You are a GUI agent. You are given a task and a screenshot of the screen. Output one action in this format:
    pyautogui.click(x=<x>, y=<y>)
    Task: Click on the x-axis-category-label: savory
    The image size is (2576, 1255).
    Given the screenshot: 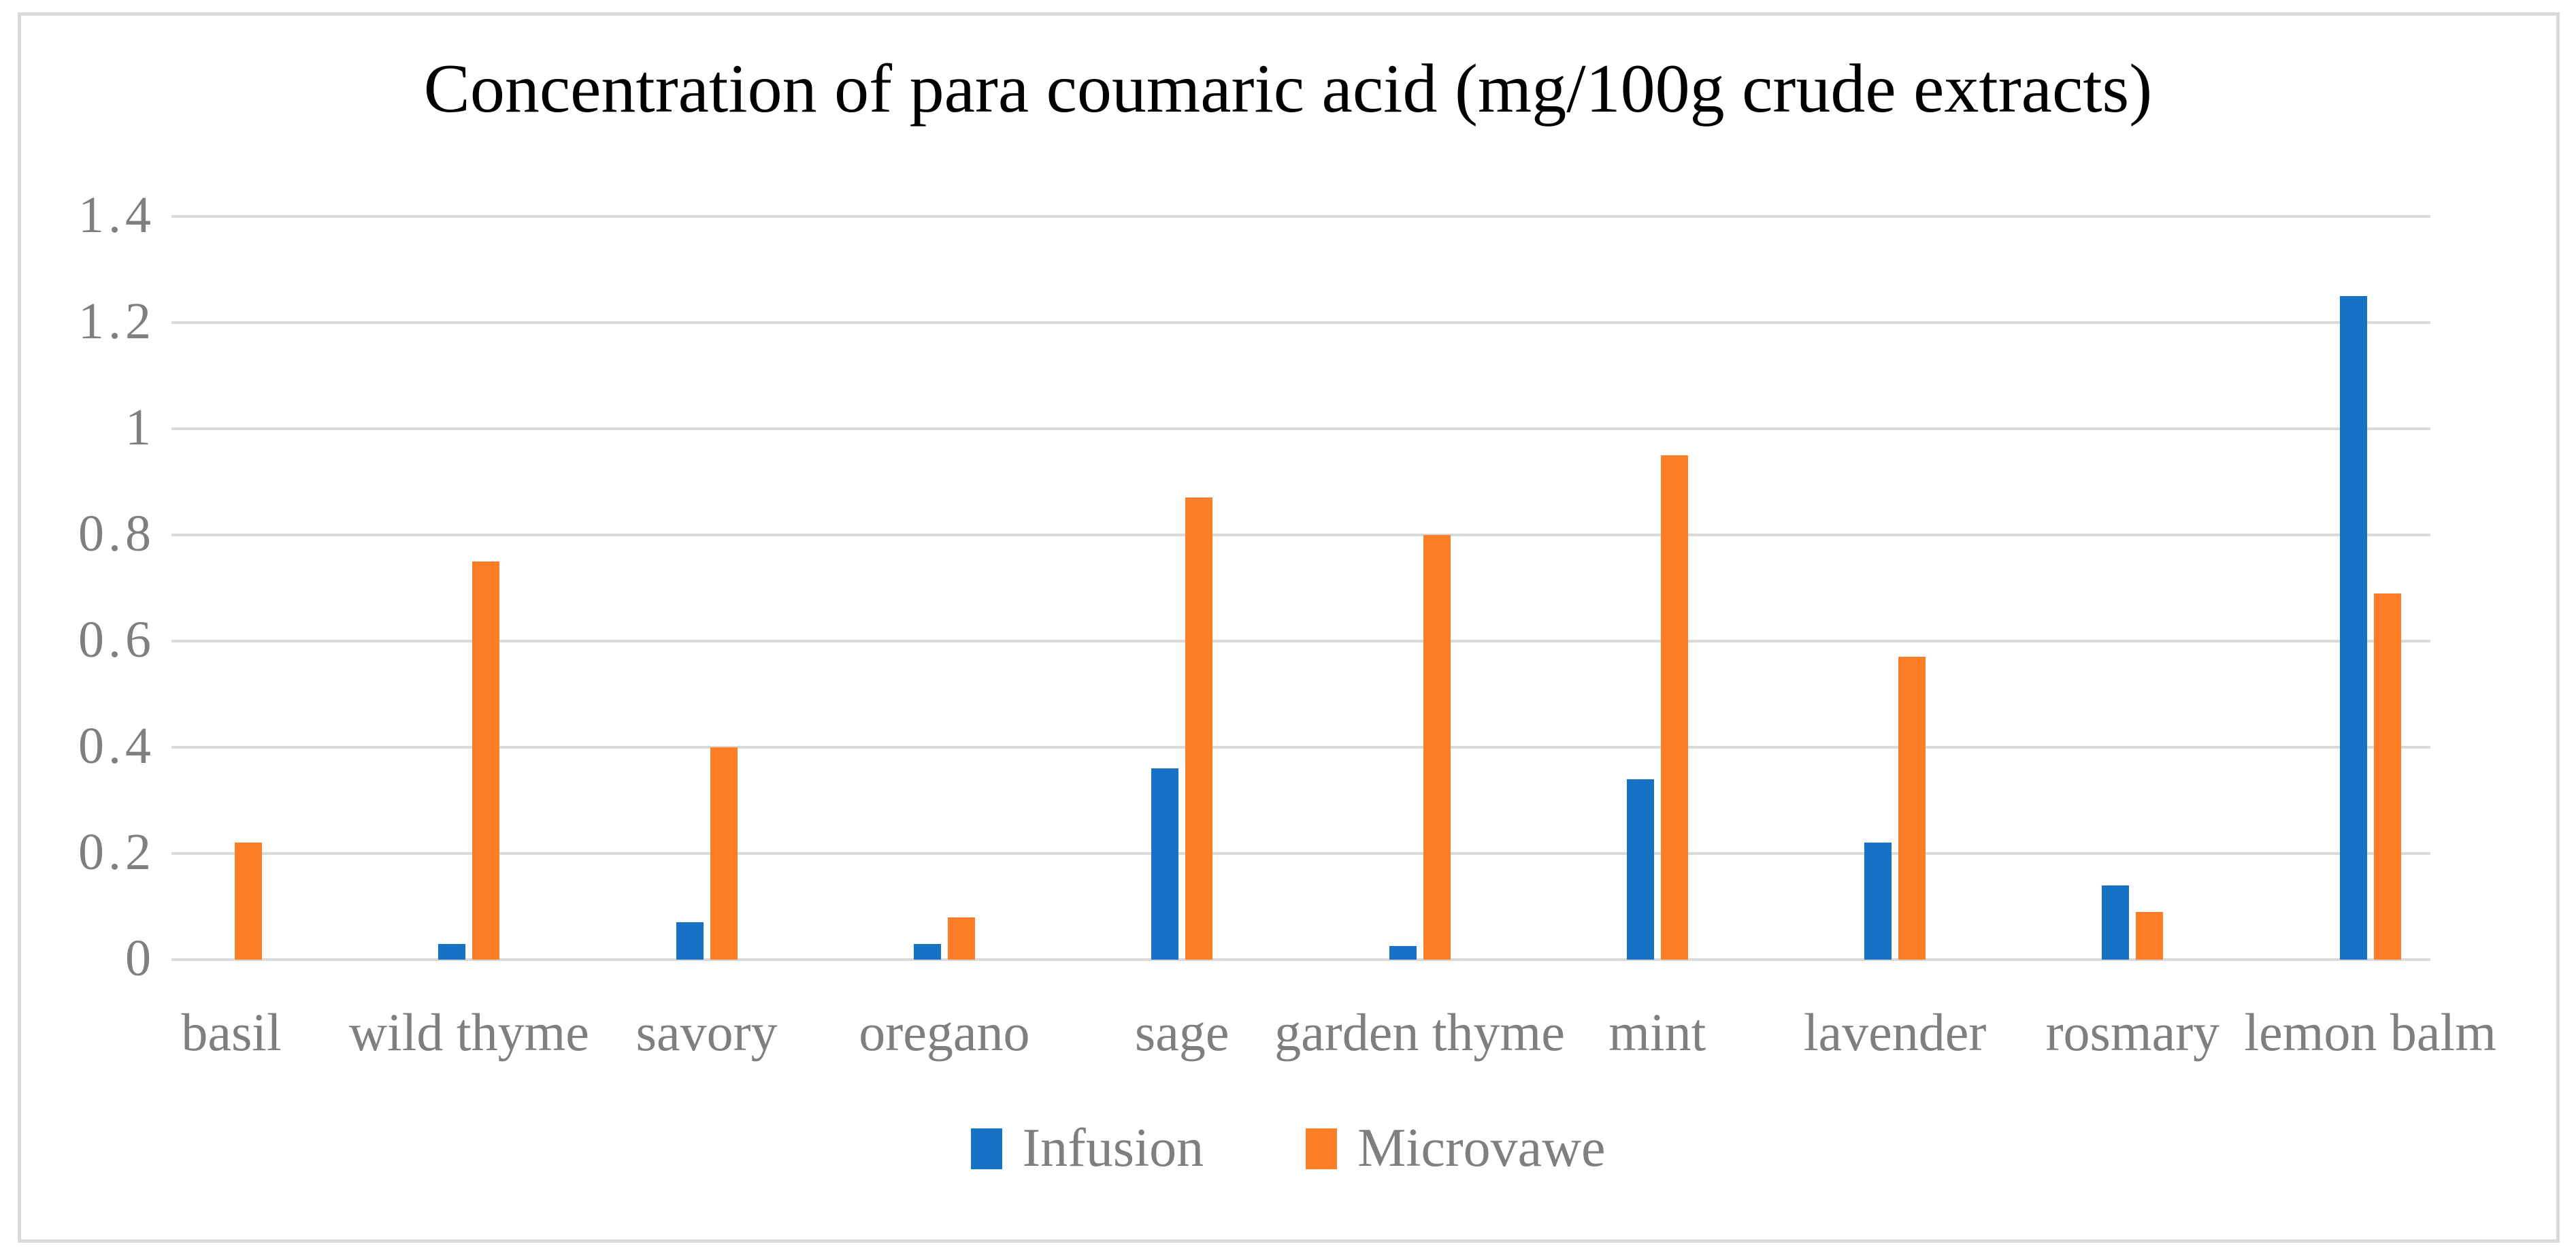 What is the action you would take?
    pyautogui.click(x=706, y=1032)
    